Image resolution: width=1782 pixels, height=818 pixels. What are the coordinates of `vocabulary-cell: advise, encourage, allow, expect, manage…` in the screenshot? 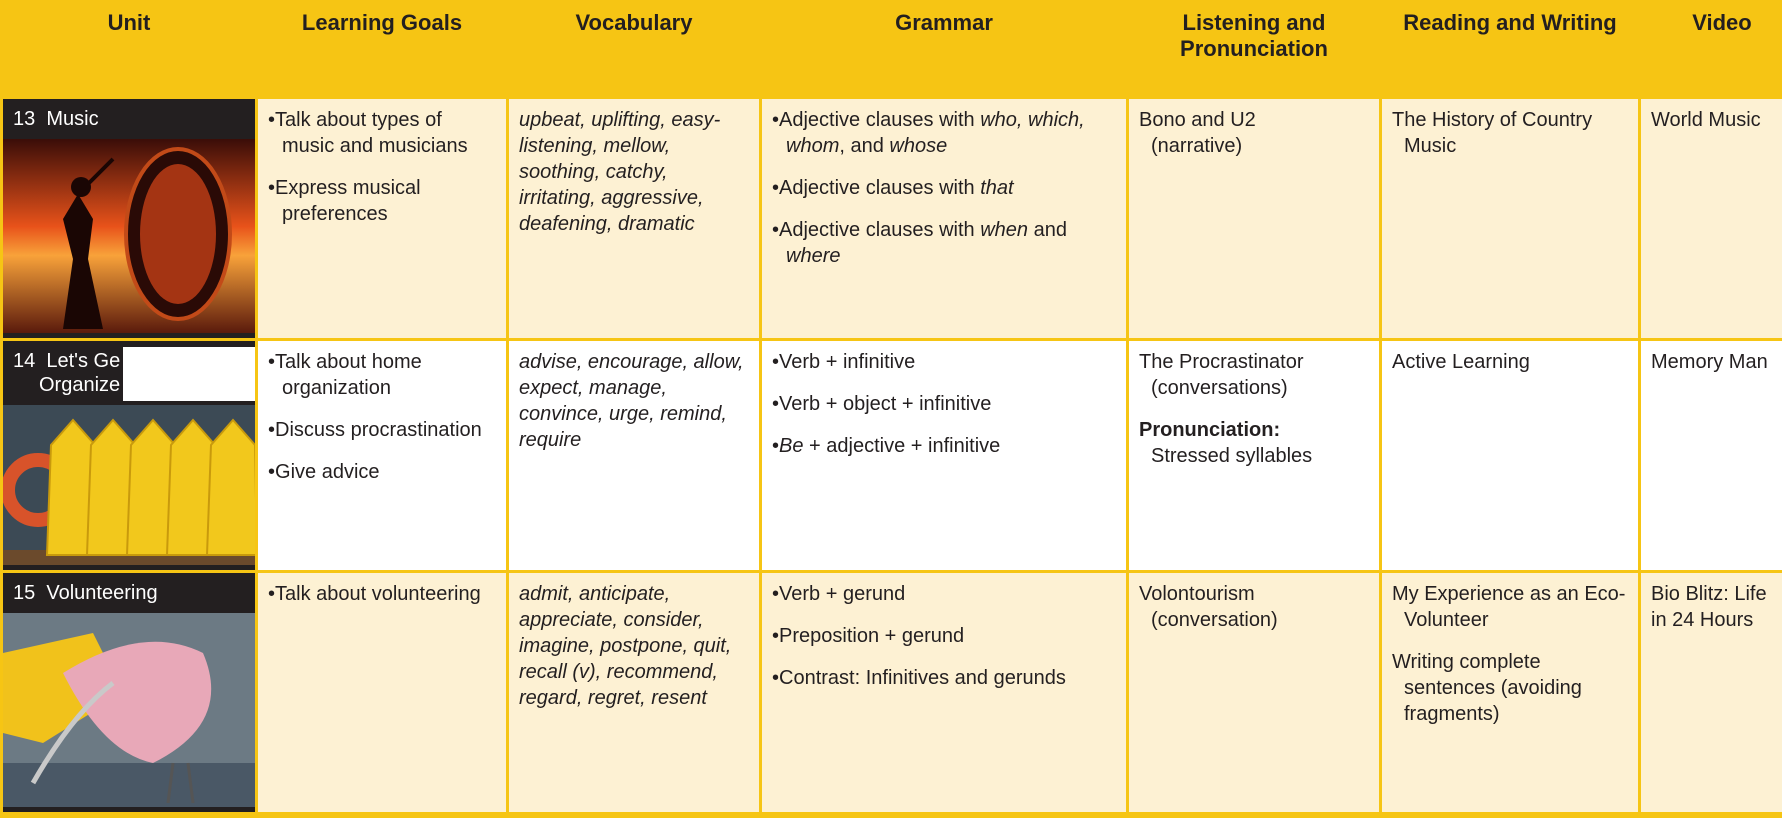 It's located at (634, 455).